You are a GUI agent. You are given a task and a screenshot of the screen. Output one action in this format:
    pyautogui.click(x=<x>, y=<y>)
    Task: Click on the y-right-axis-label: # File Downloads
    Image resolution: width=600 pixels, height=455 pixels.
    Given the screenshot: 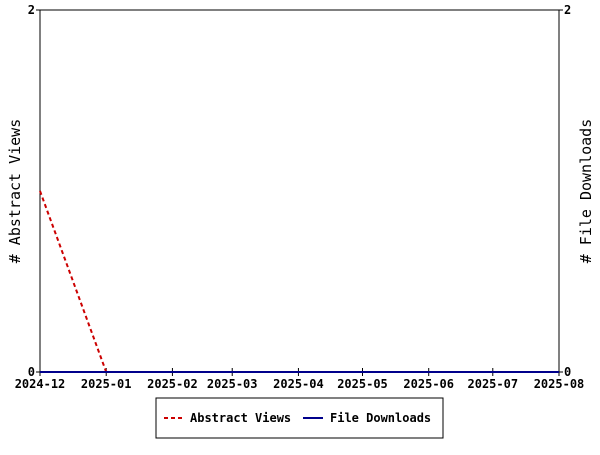 What is the action you would take?
    pyautogui.click(x=586, y=191)
    